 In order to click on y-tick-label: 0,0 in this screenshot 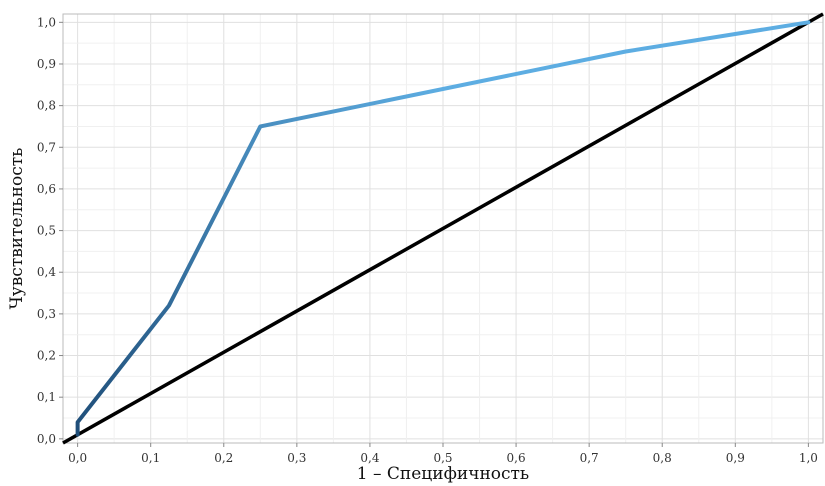, I will do `click(46, 439)`.